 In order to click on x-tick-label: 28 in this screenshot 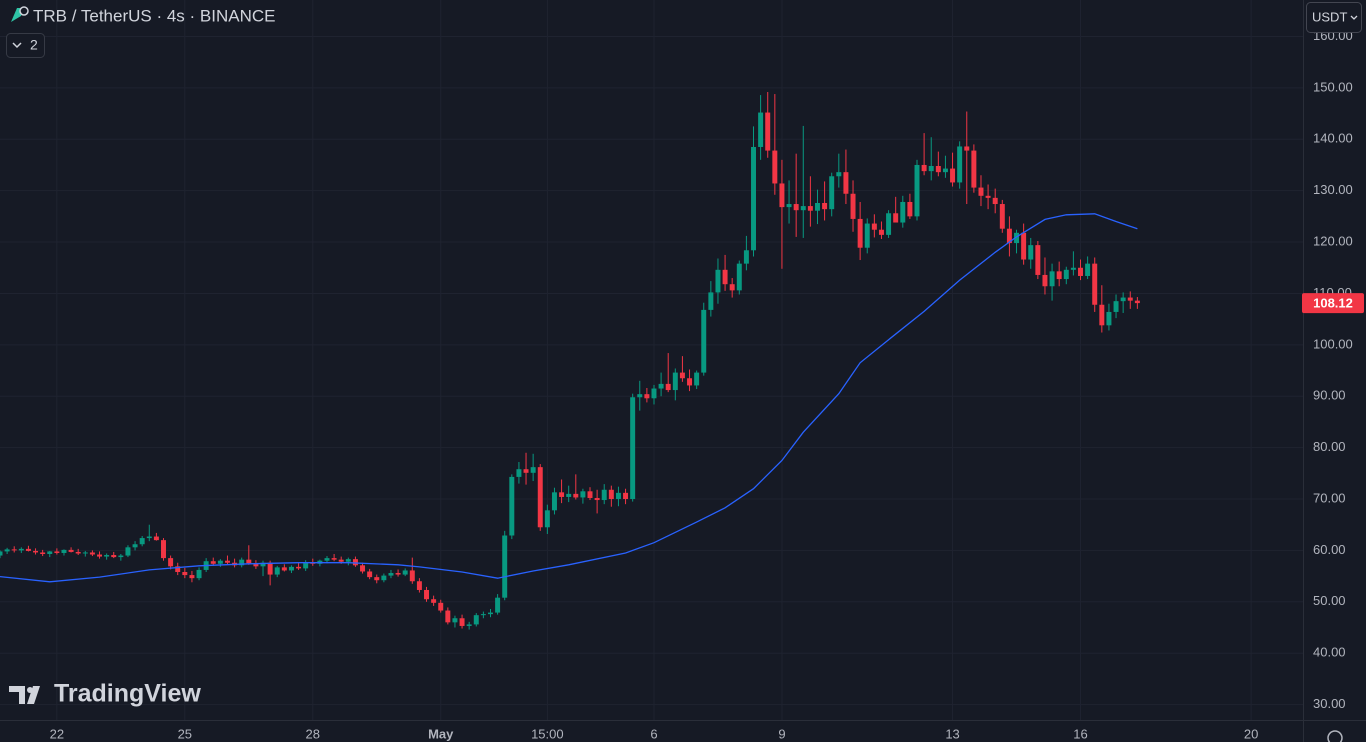, I will do `click(313, 733)`.